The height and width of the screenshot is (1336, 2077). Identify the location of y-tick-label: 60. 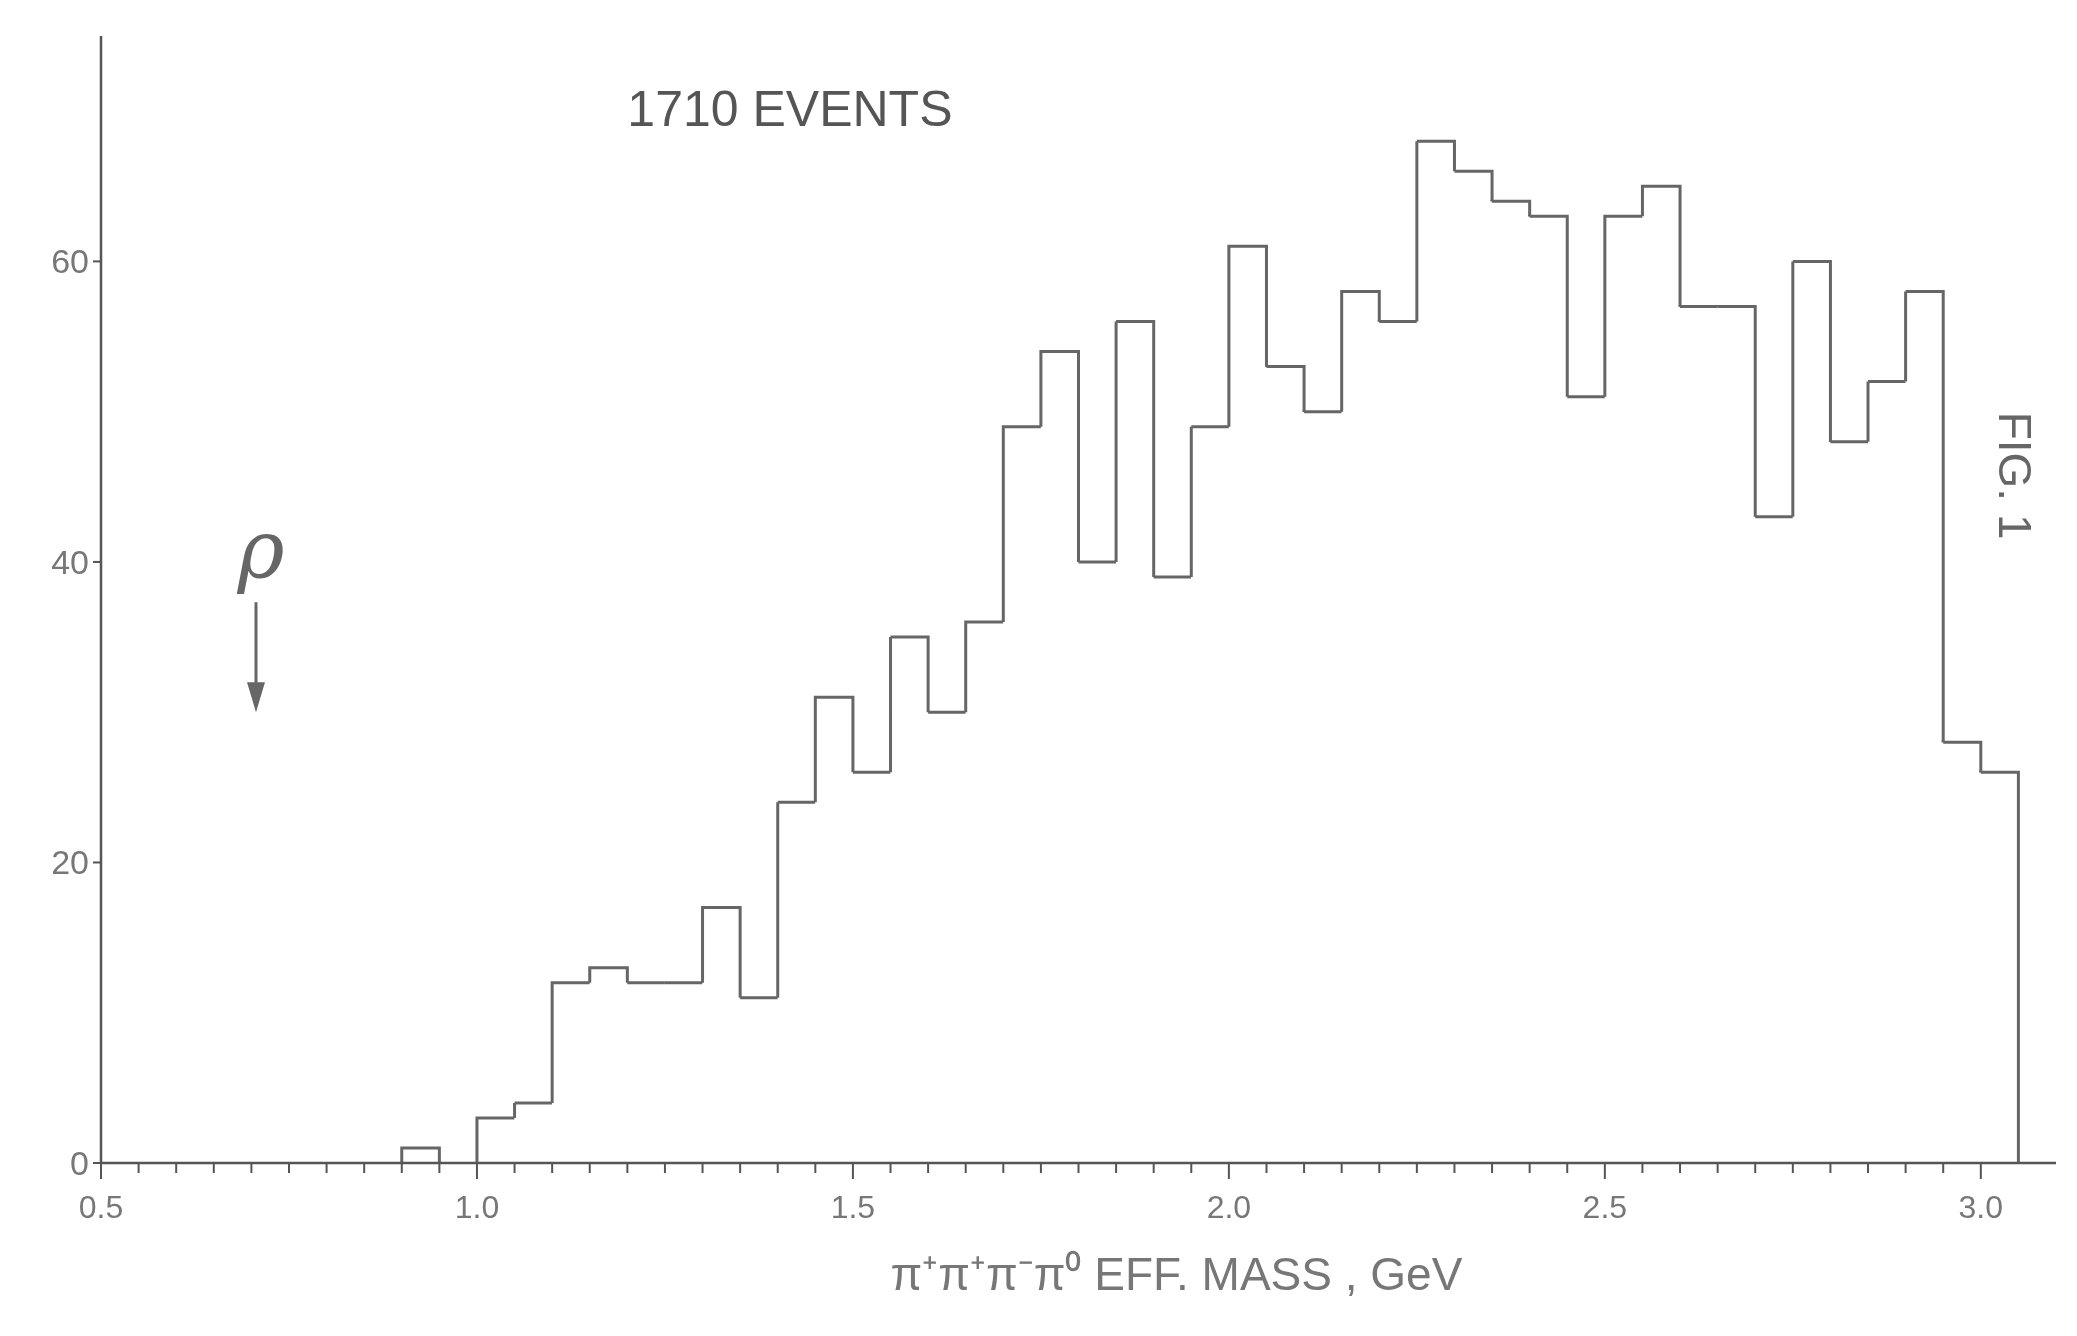
(70, 261).